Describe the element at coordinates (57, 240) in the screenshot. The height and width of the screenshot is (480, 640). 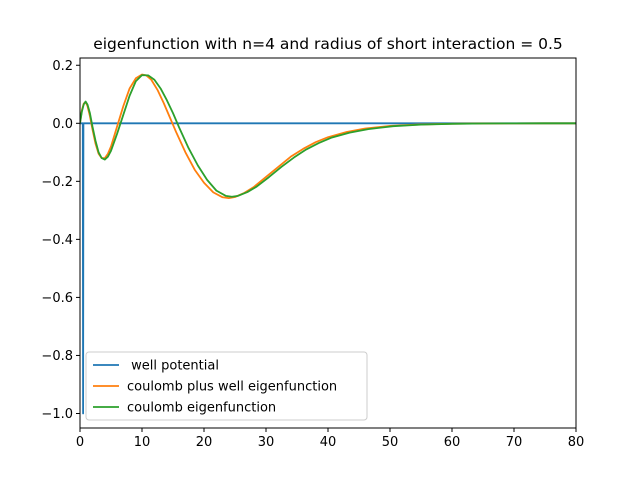
I see `y-tick-label: −0.4` at that location.